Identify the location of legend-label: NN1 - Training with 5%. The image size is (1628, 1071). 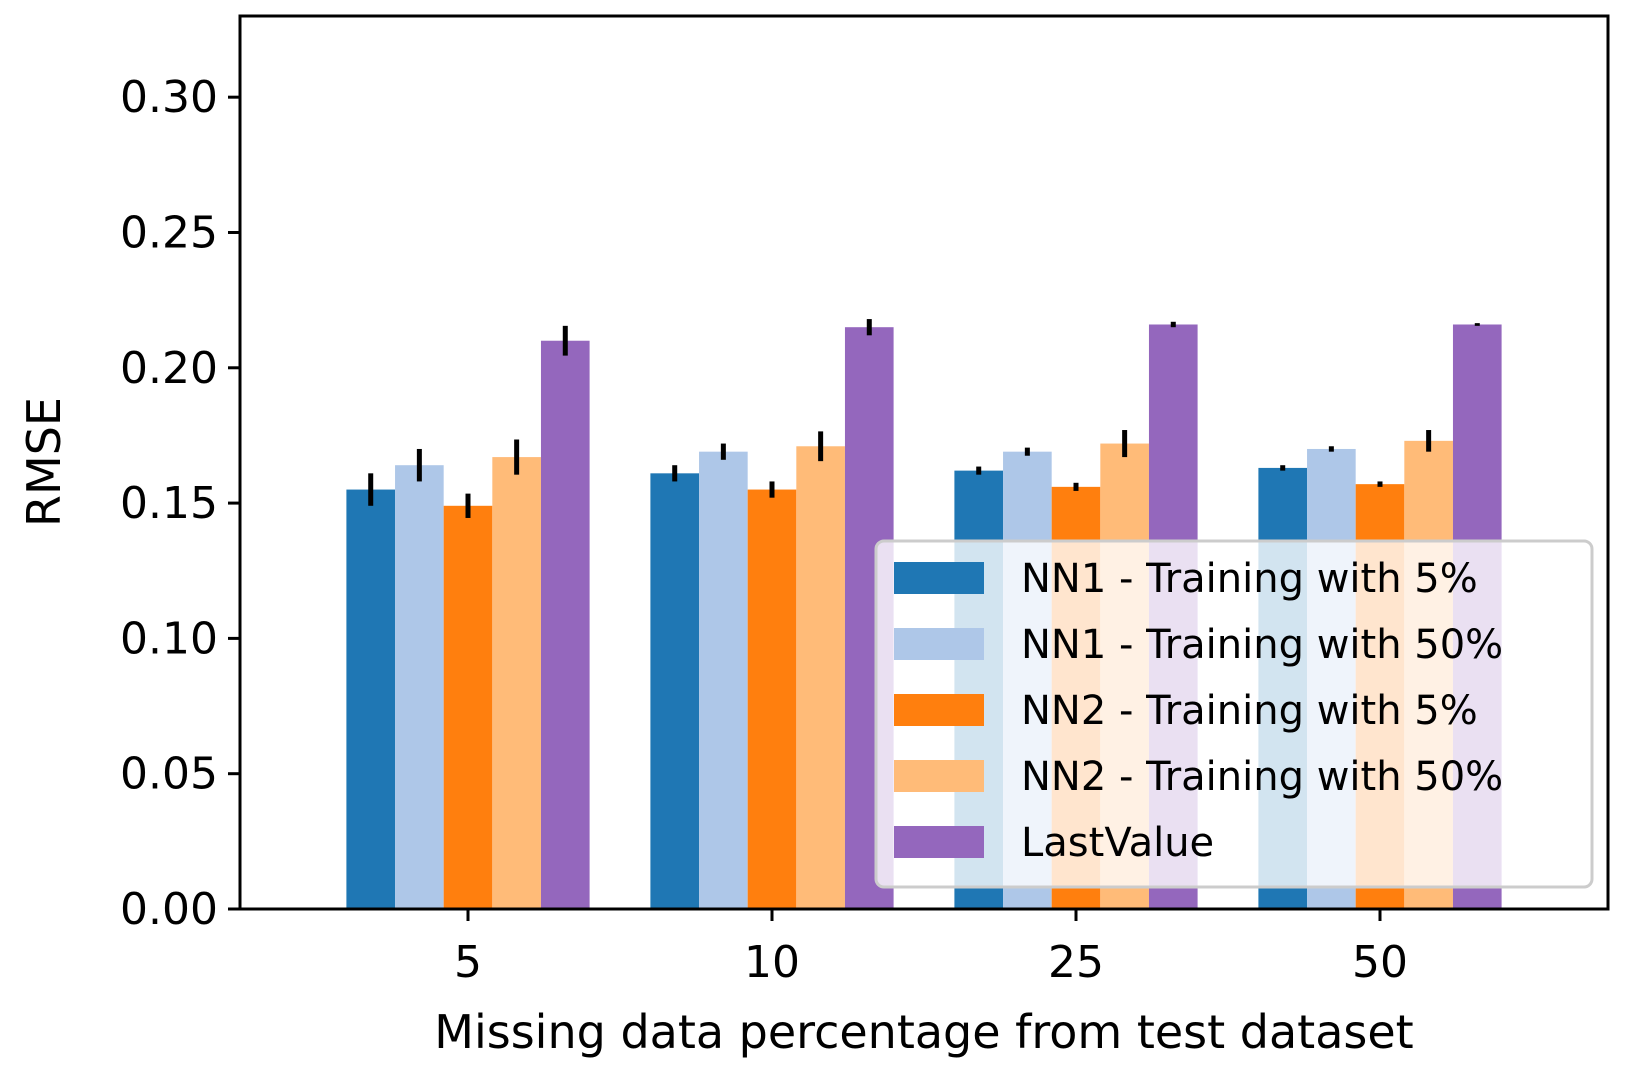
(1249, 579).